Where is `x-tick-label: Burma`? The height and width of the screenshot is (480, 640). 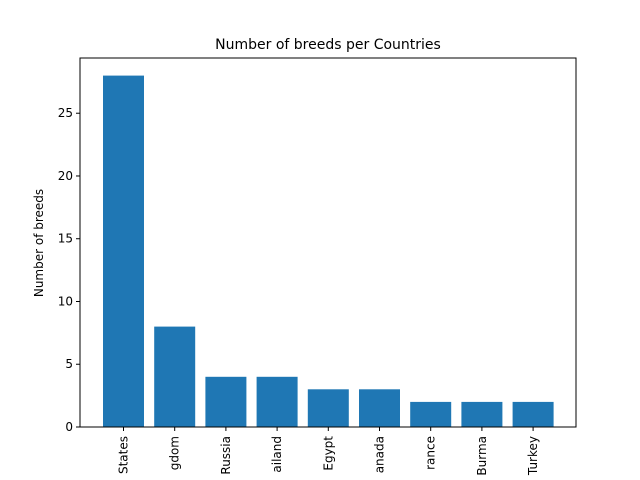 x-tick-label: Burma is located at coordinates (482, 456).